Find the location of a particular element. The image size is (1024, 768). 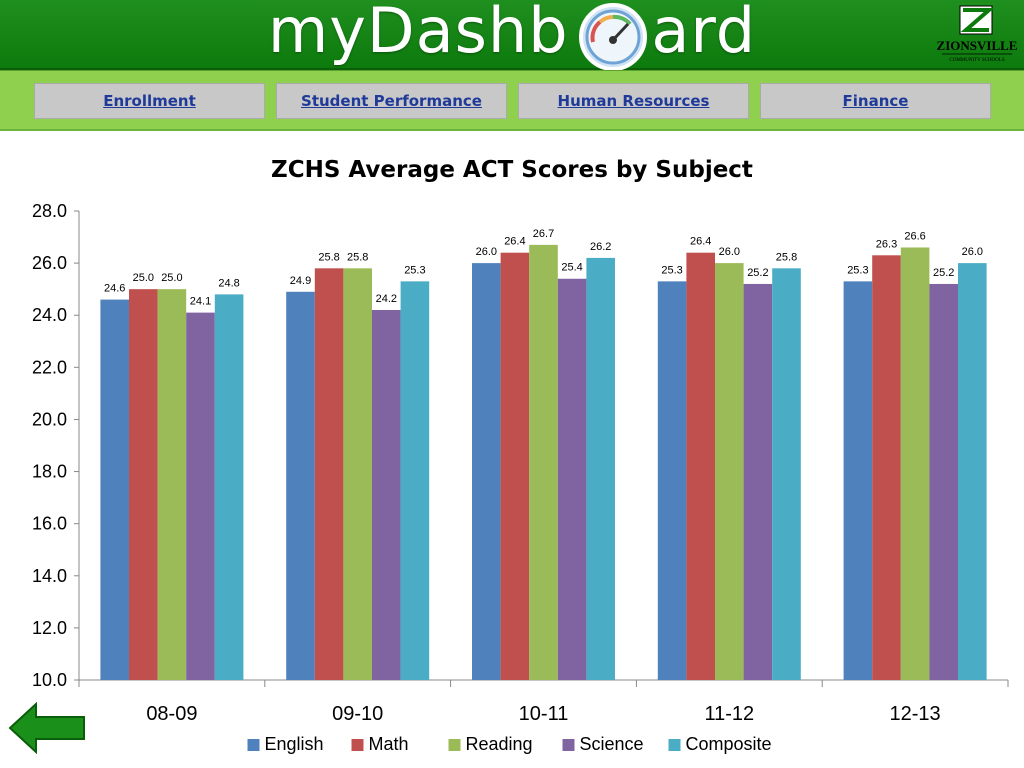

chart-title: ZCHS Average ACT Scores by Subject is located at coordinates (512, 170).